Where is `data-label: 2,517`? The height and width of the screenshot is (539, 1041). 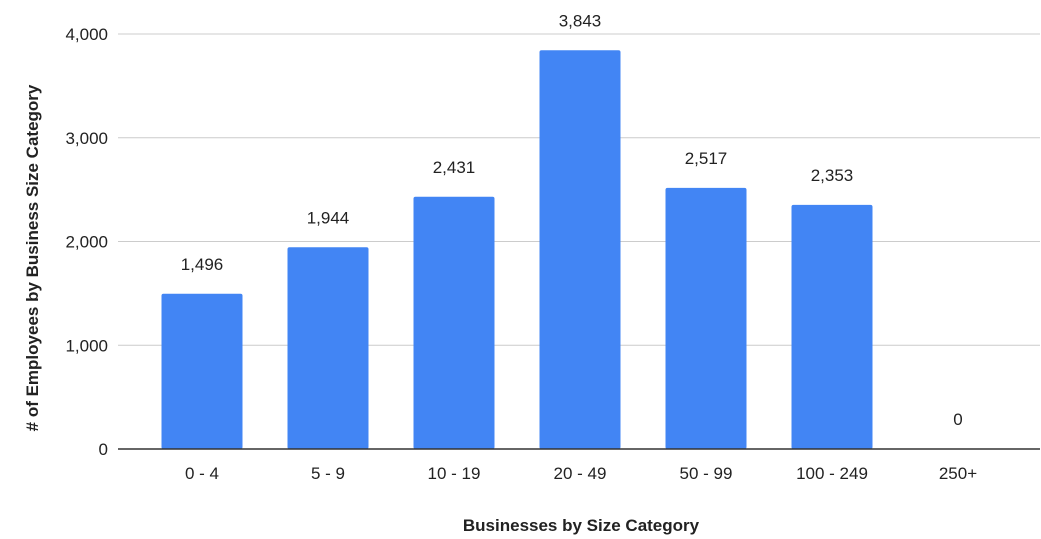 data-label: 2,517 is located at coordinates (706, 158).